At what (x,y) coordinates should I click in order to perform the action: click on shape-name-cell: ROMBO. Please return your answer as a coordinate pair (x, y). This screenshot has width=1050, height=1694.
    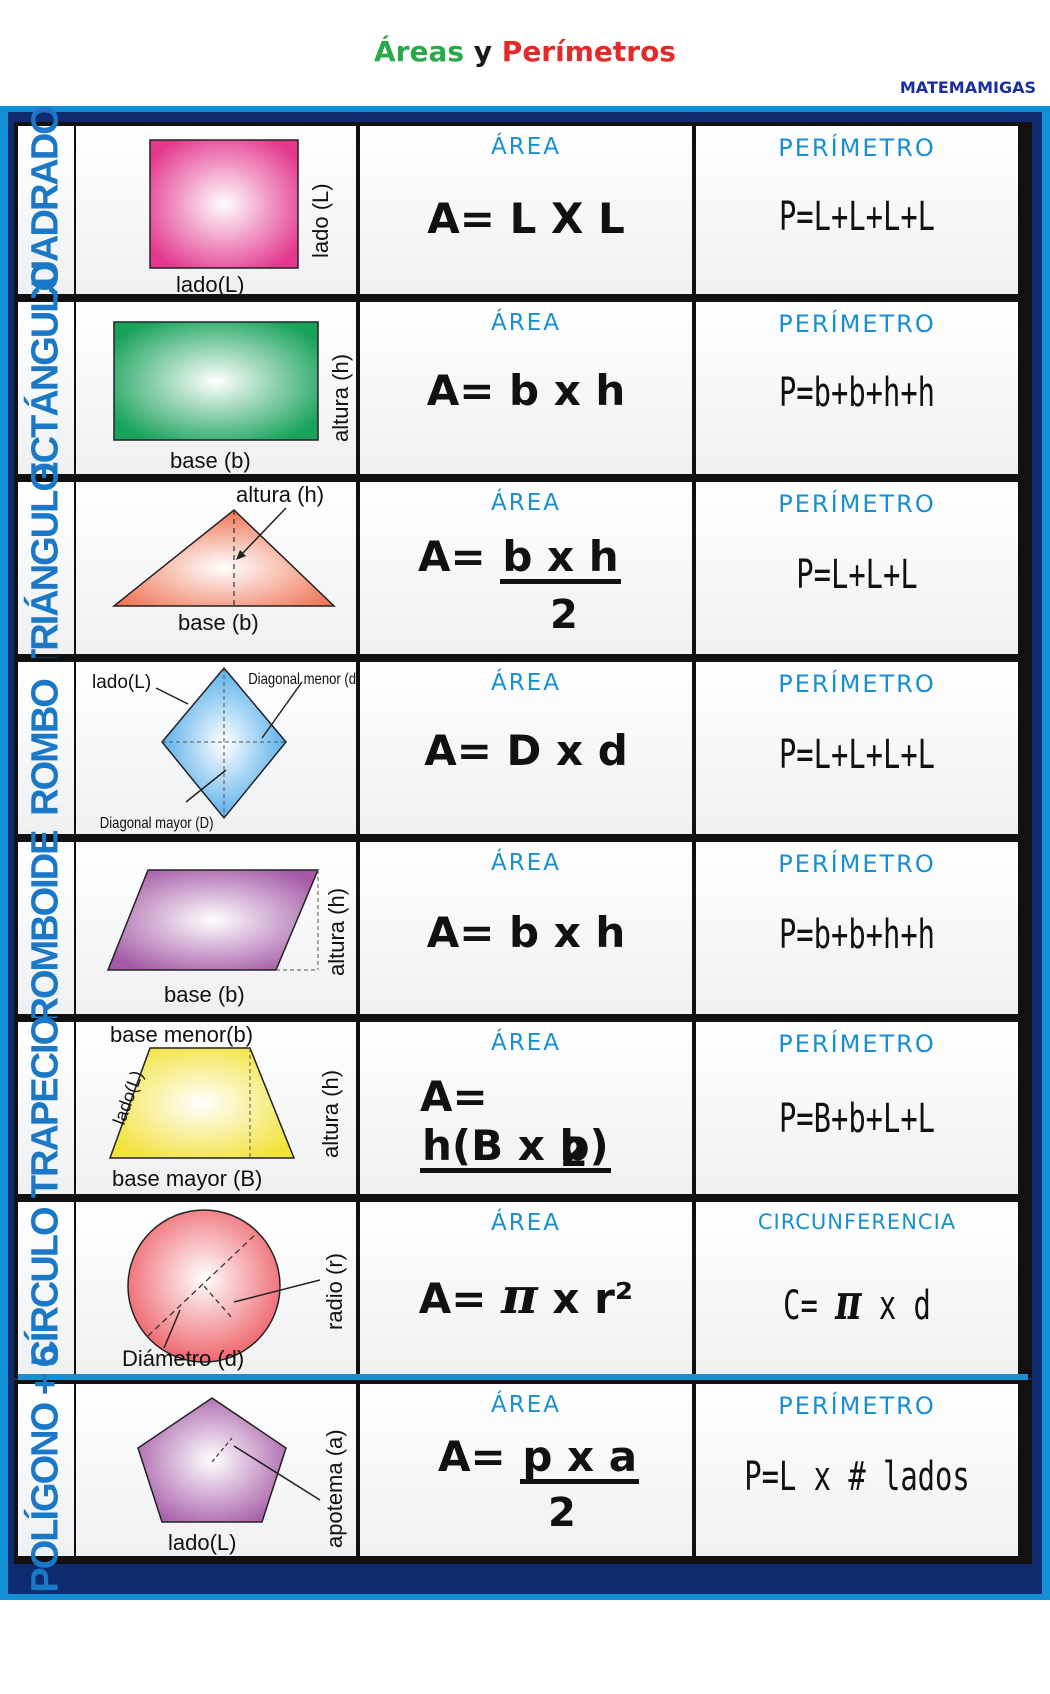
    Looking at the image, I should click on (46, 748).